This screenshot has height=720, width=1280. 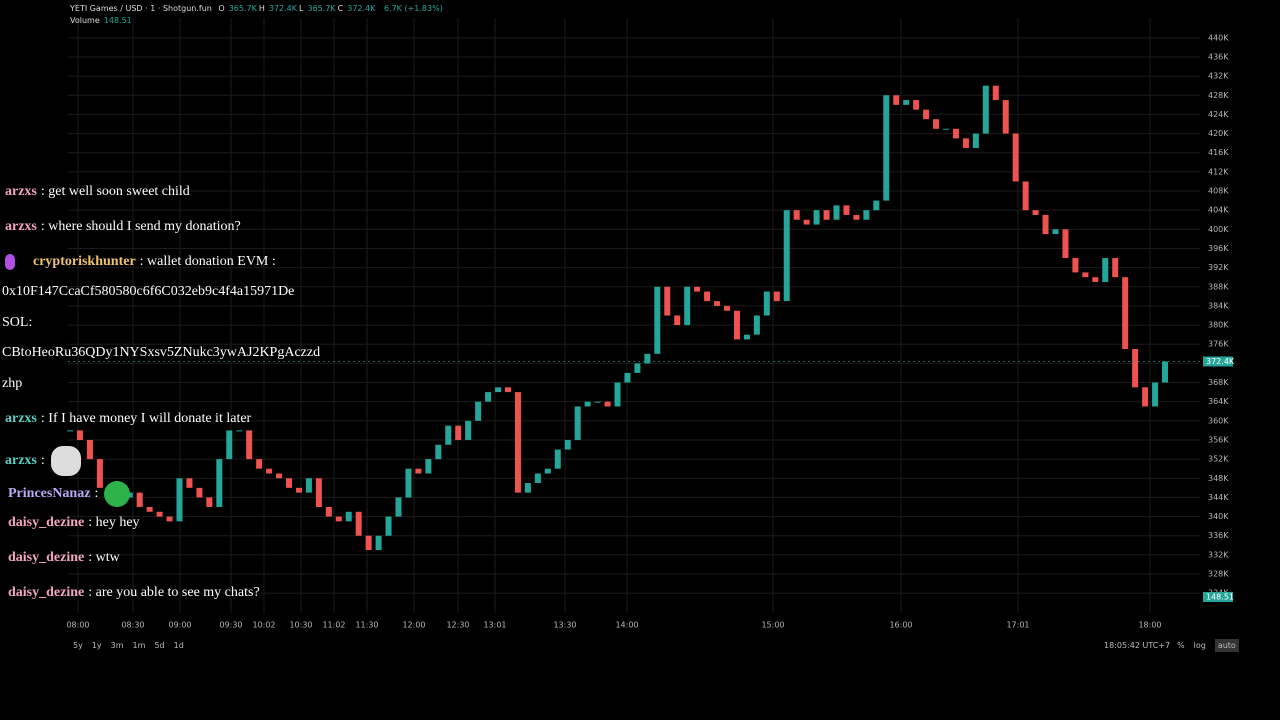 I want to click on symbol: YETI Games / USD · 1 · Shotgun.fun, so click(x=141, y=8).